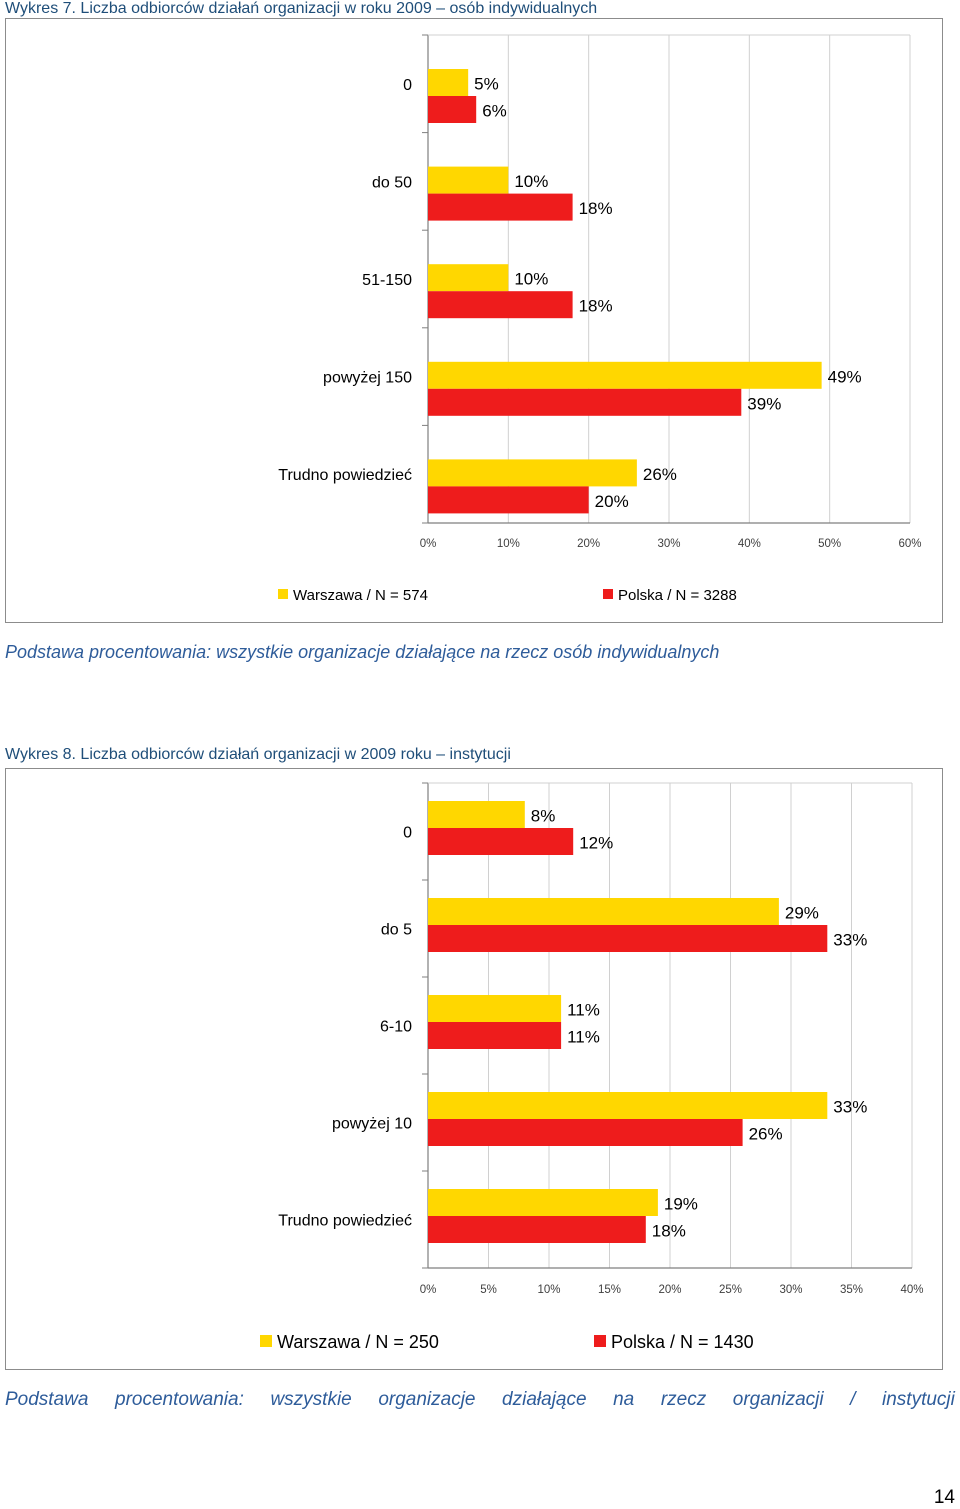 Image resolution: width=960 pixels, height=1509 pixels. I want to click on data-label: 29%, so click(802, 913).